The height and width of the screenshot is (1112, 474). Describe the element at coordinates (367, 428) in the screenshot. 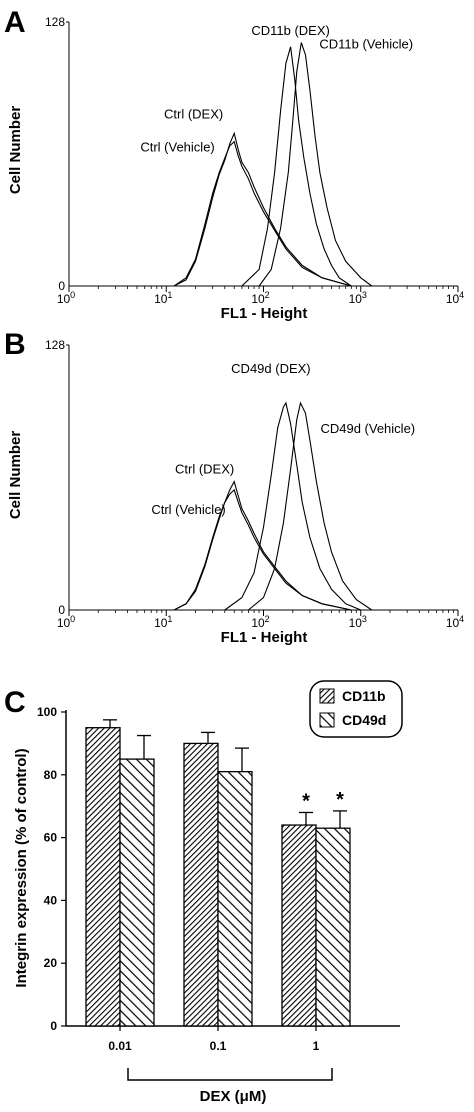

I see `curve-annotation: CD49d (Vehicle)` at that location.